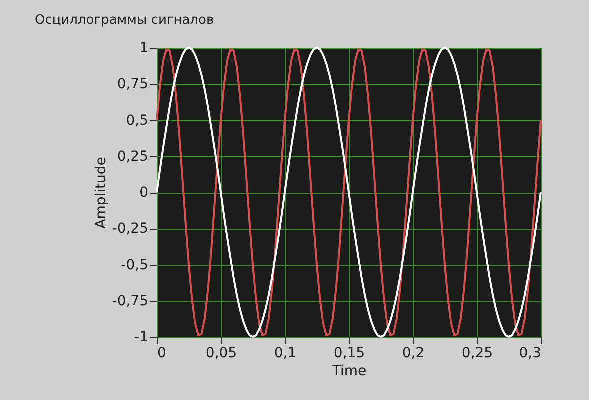 This screenshot has height=400, width=589. What do you see at coordinates (222, 354) in the screenshot?
I see `x-tick-label: 0,05` at bounding box center [222, 354].